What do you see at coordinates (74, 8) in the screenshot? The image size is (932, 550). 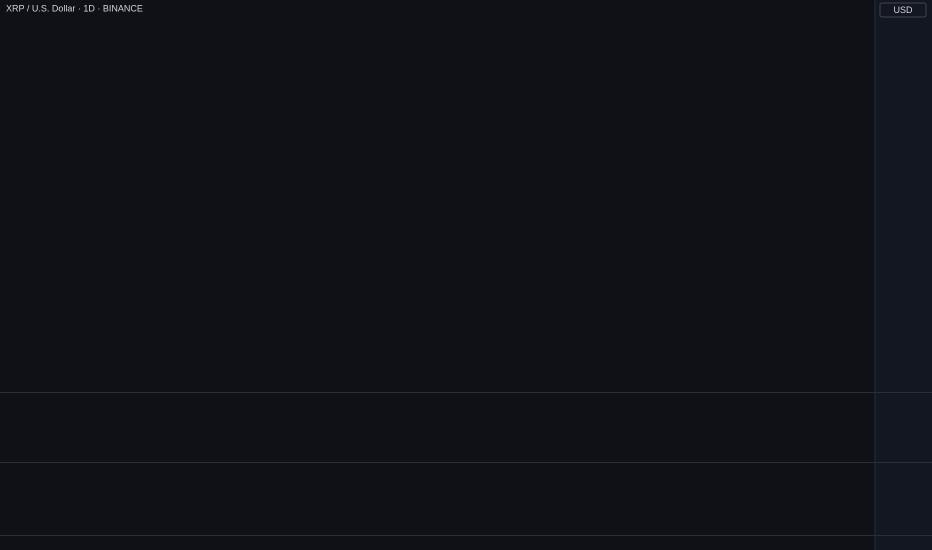 I see `chart-title: XRP / U.S. Dollar · 1D · BINANCE` at bounding box center [74, 8].